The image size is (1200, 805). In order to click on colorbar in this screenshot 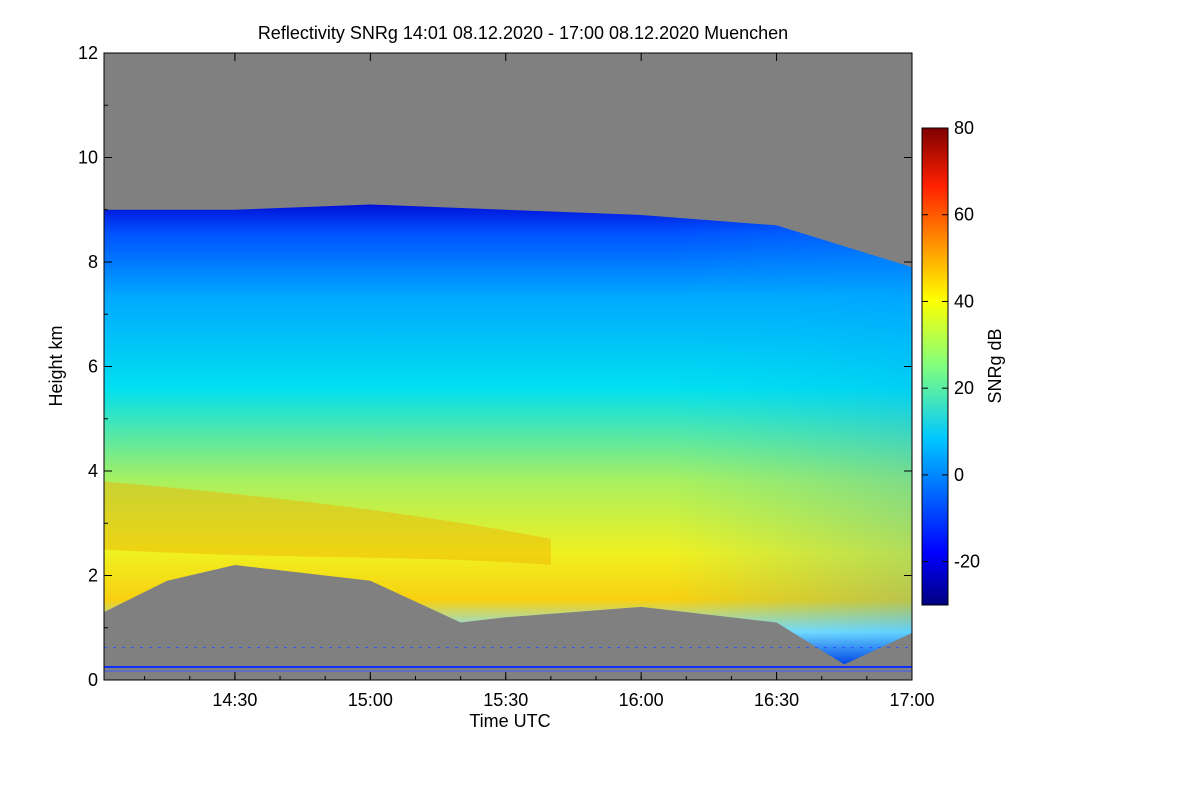, I will do `click(935, 366)`.